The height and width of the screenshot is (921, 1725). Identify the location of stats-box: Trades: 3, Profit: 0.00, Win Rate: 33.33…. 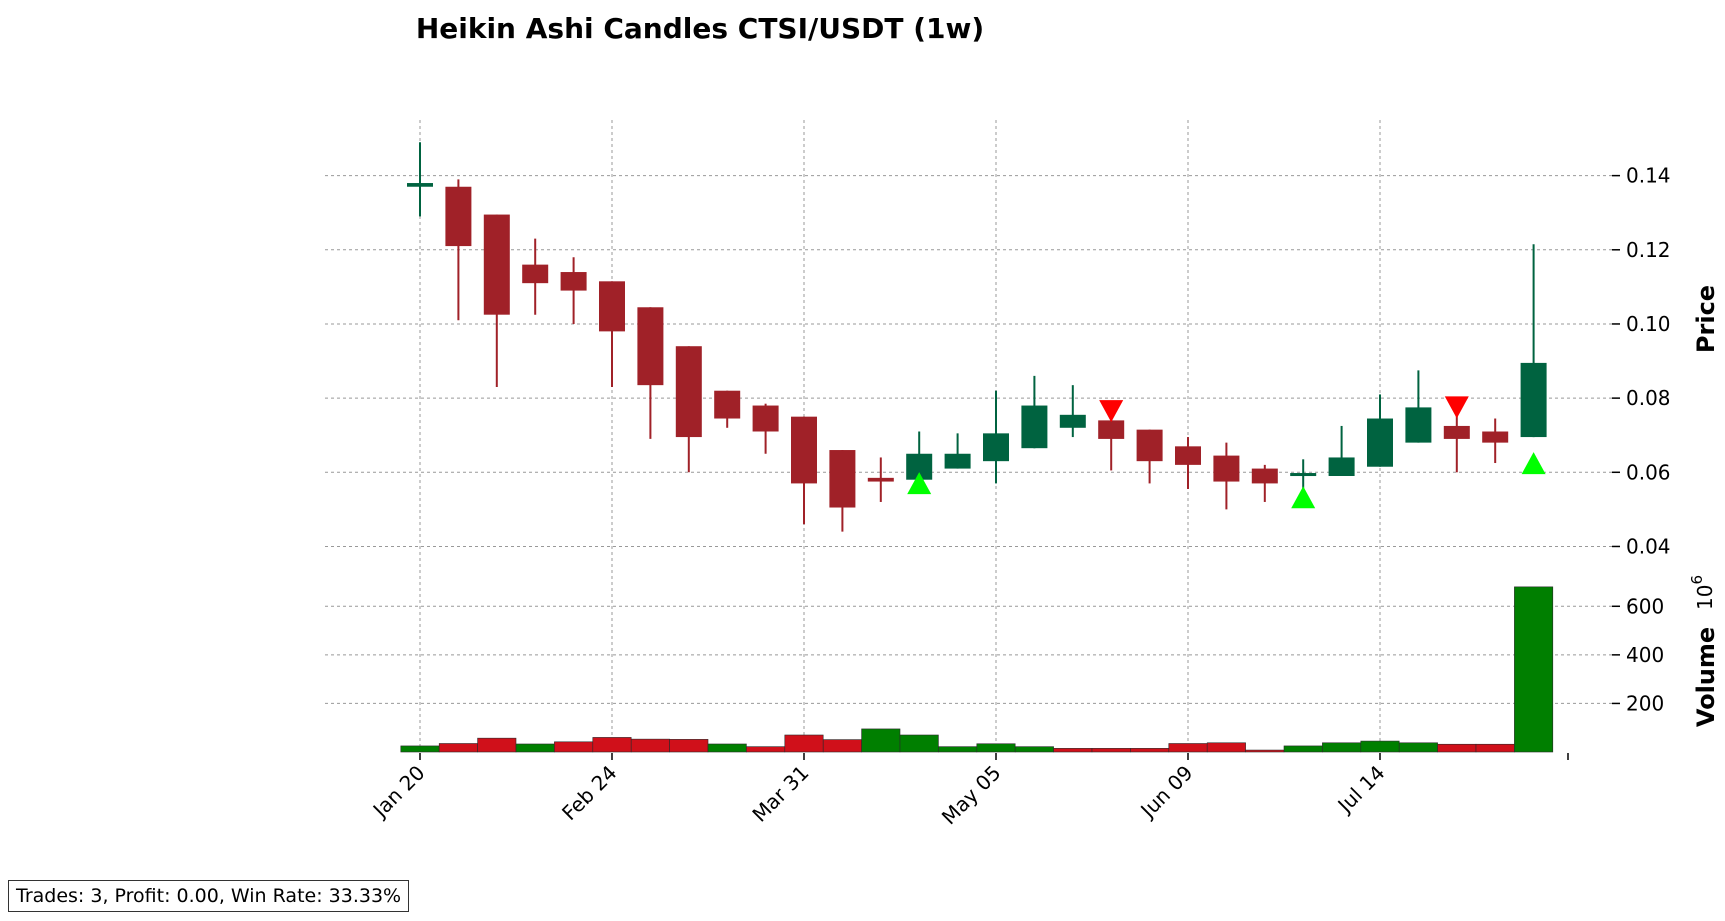
(209, 896).